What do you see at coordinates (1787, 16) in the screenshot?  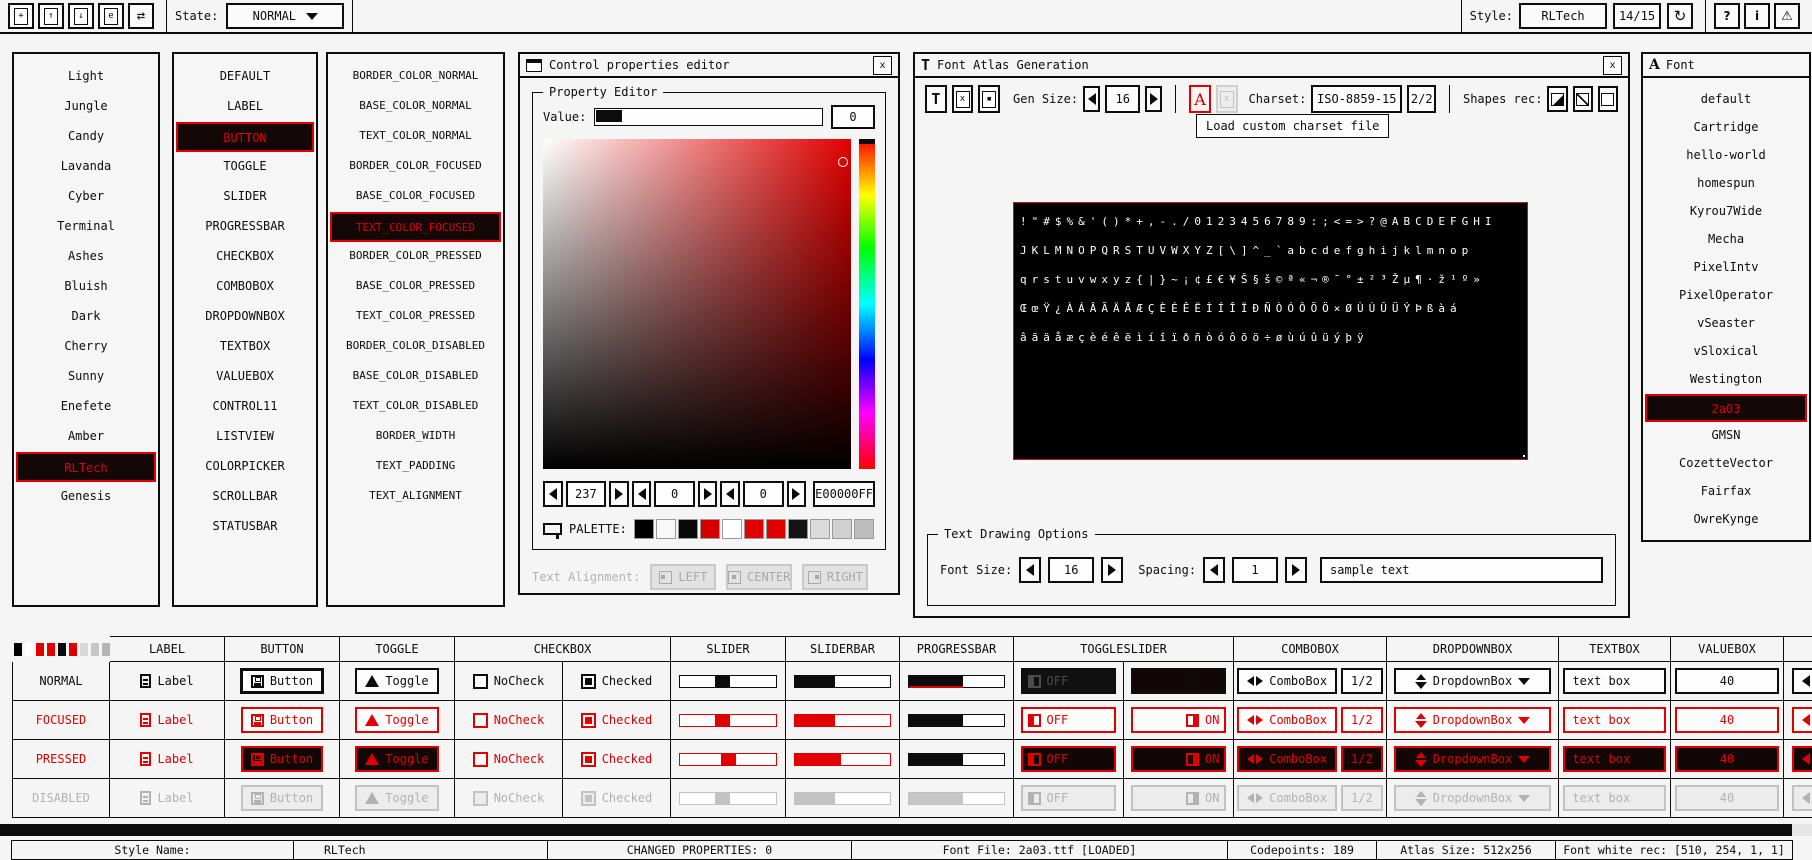 I see `issue-button` at bounding box center [1787, 16].